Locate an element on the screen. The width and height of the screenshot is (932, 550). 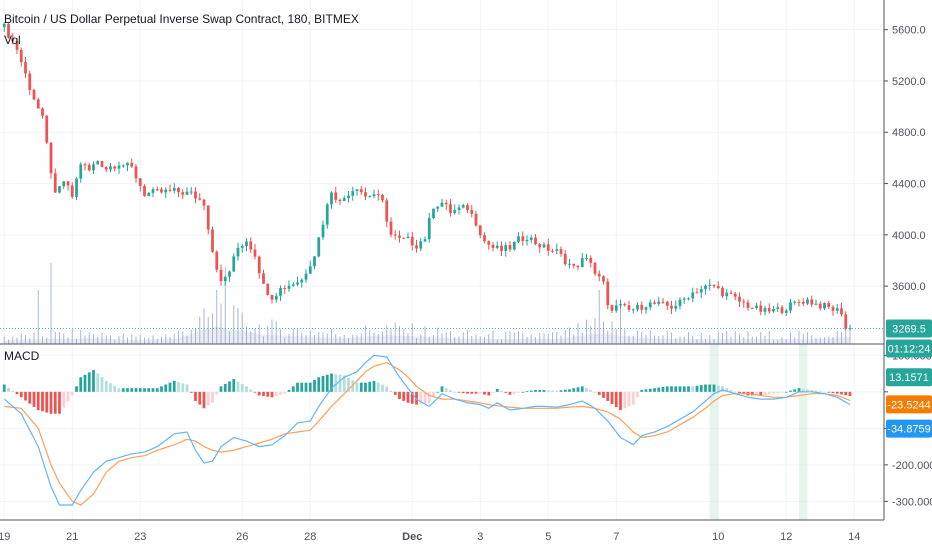
x-tick-label: 10 is located at coordinates (718, 537).